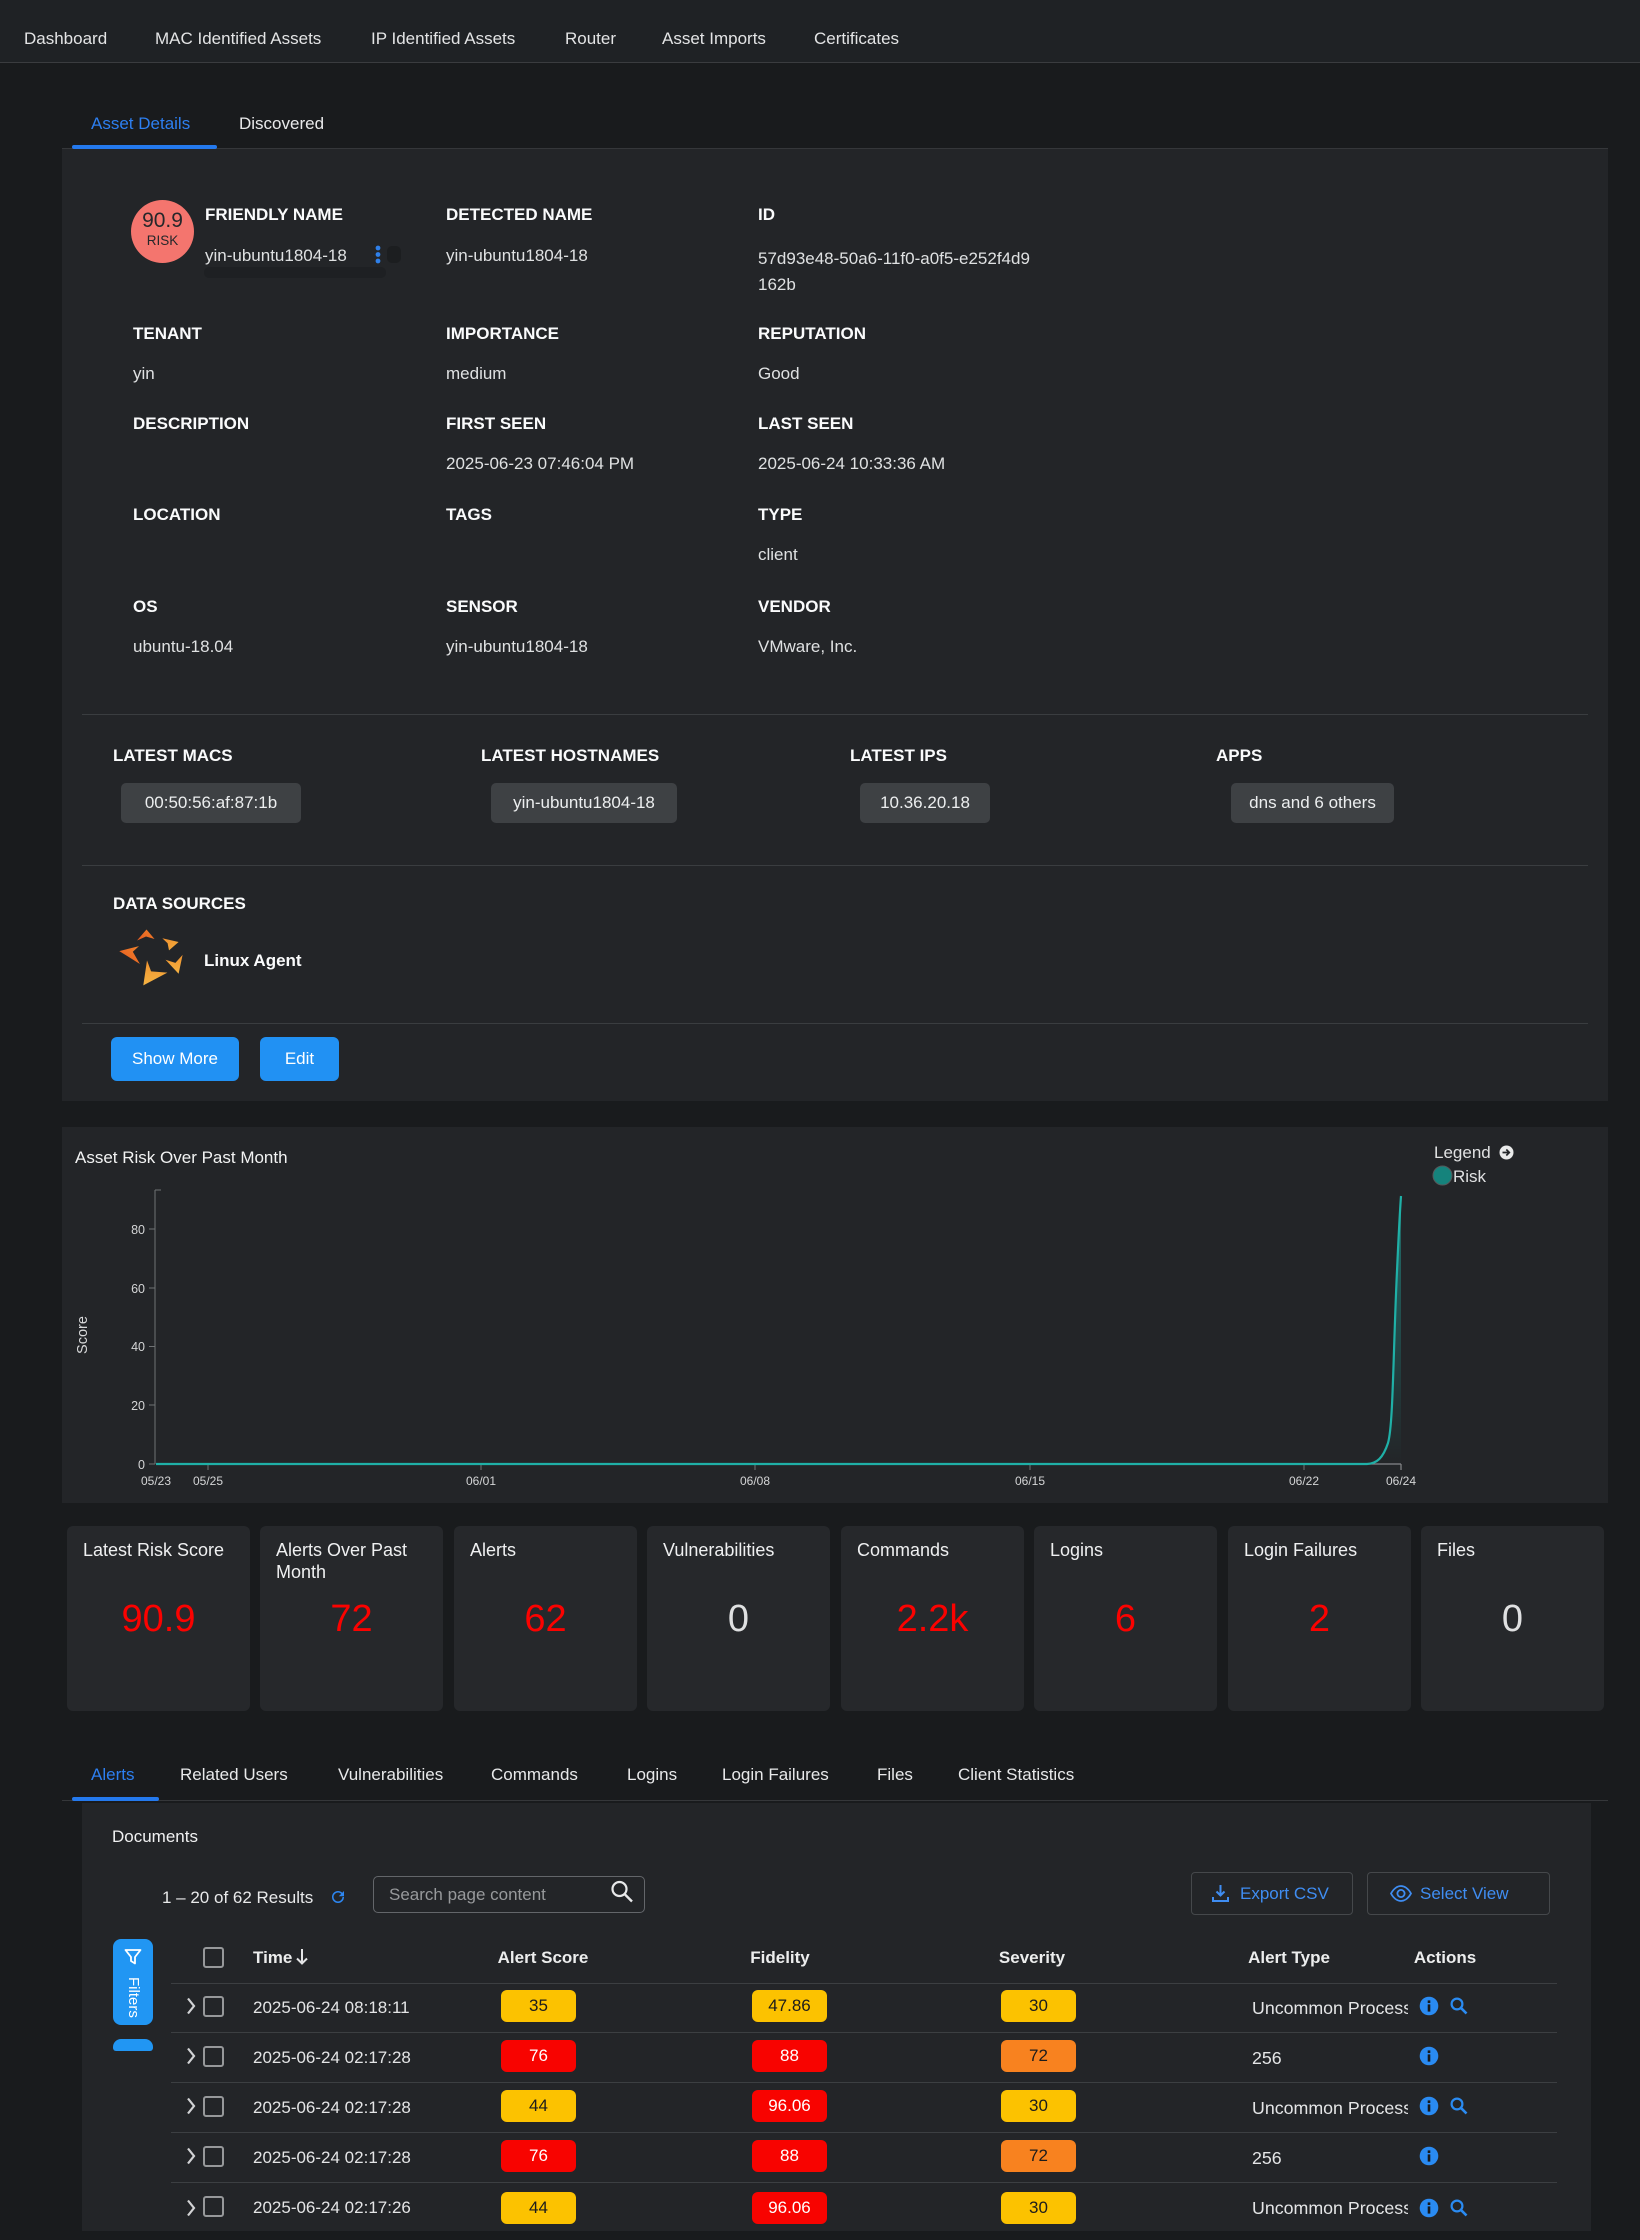 The height and width of the screenshot is (2240, 1640). What do you see at coordinates (156, 1481) in the screenshot?
I see `svg-text: 05/23` at bounding box center [156, 1481].